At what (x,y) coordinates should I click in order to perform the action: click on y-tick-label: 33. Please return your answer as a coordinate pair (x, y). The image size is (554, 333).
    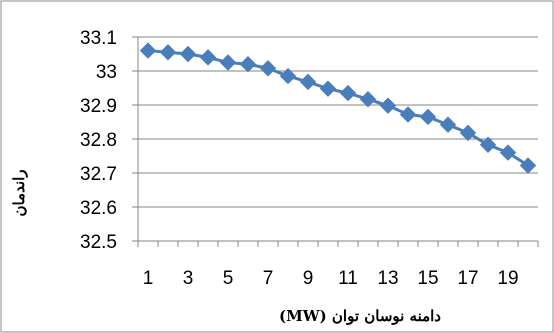
    Looking at the image, I should click on (106, 72).